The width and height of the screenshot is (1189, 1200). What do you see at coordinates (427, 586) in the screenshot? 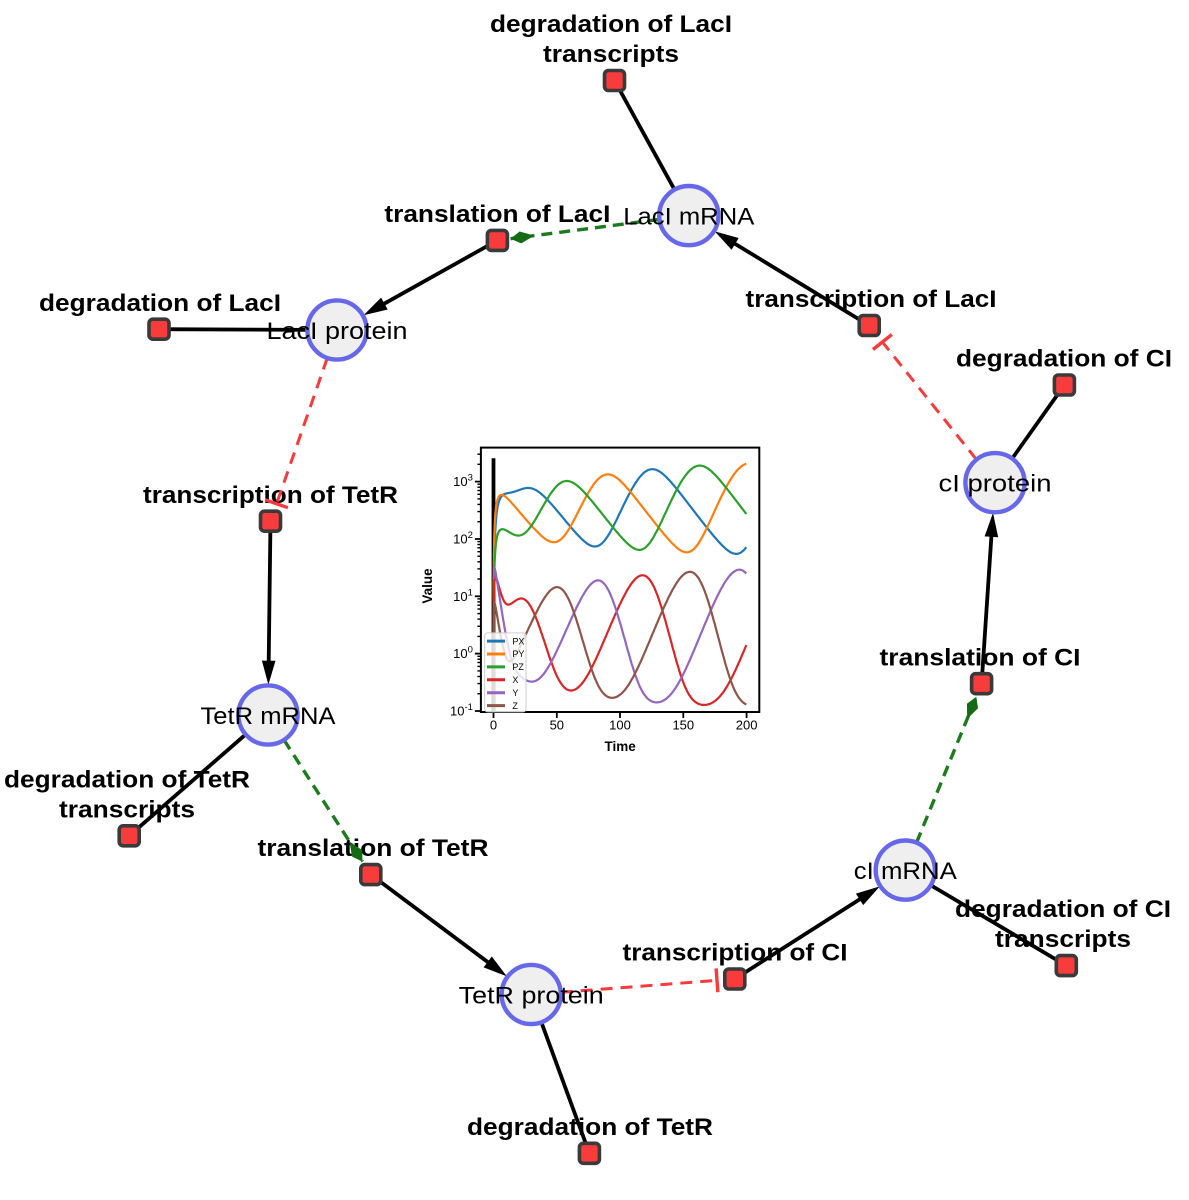
I see `svg-text: Value` at bounding box center [427, 586].